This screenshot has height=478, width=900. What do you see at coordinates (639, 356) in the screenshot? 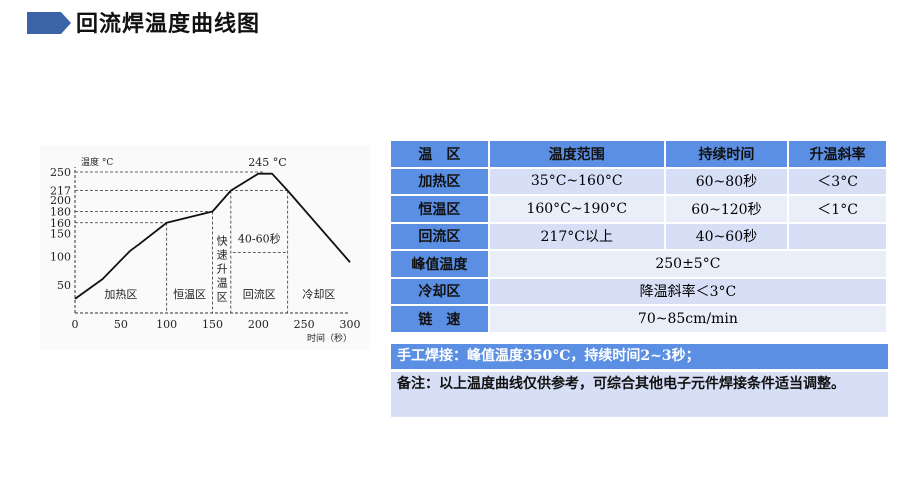
I see `manual-soldering-note: 手工焊接：峰值温度350°C，持续时间2~3秒；` at bounding box center [639, 356].